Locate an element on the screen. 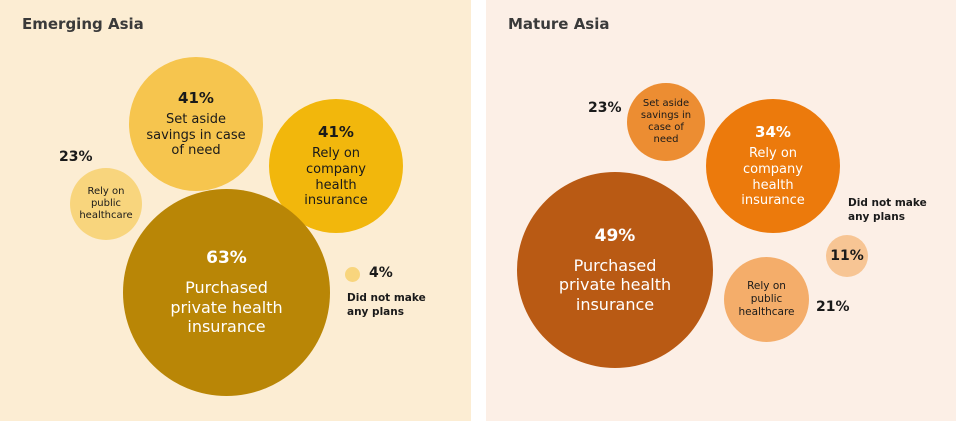 The height and width of the screenshot is (421, 956). emerging-company-label-3: health is located at coordinates (336, 185).